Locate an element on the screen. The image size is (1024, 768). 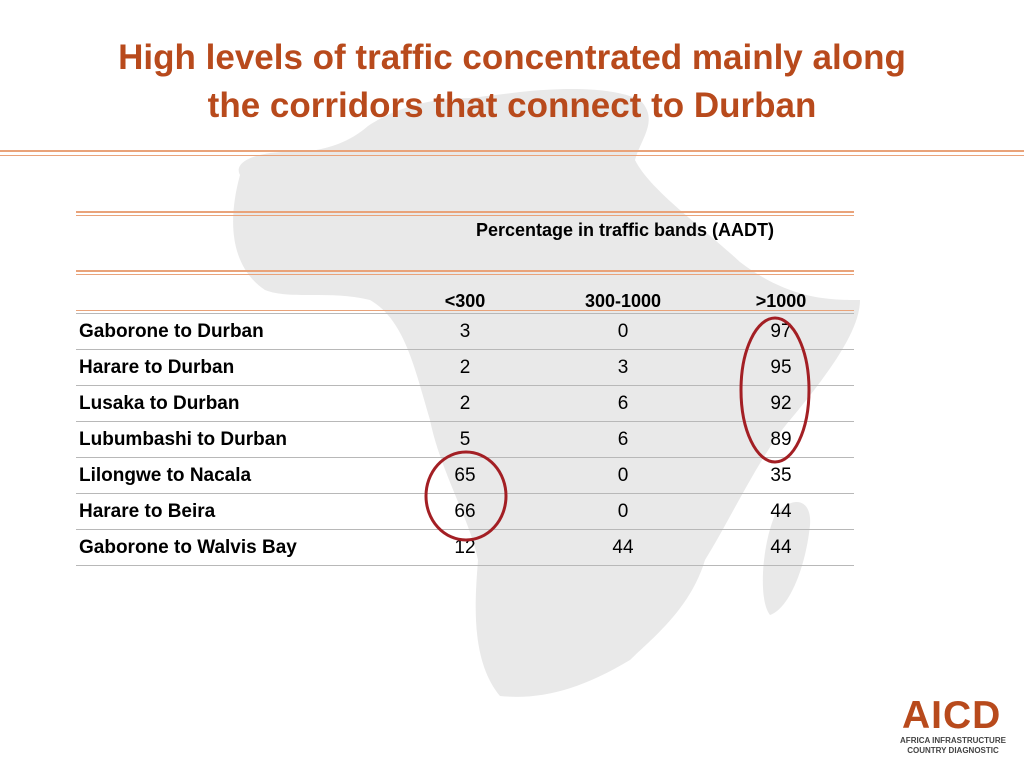
cell-below-300: 5 is located at coordinates (465, 439).